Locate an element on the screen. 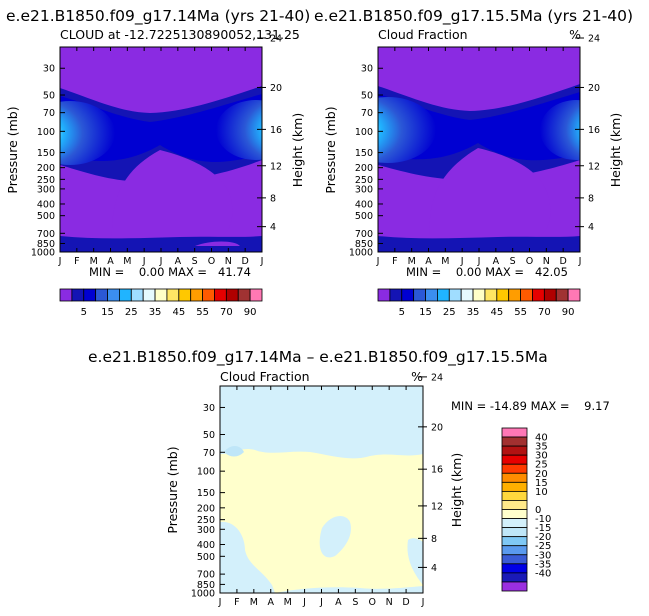 The image size is (649, 616). right-negative-sliver is located at coordinates (415, 561).